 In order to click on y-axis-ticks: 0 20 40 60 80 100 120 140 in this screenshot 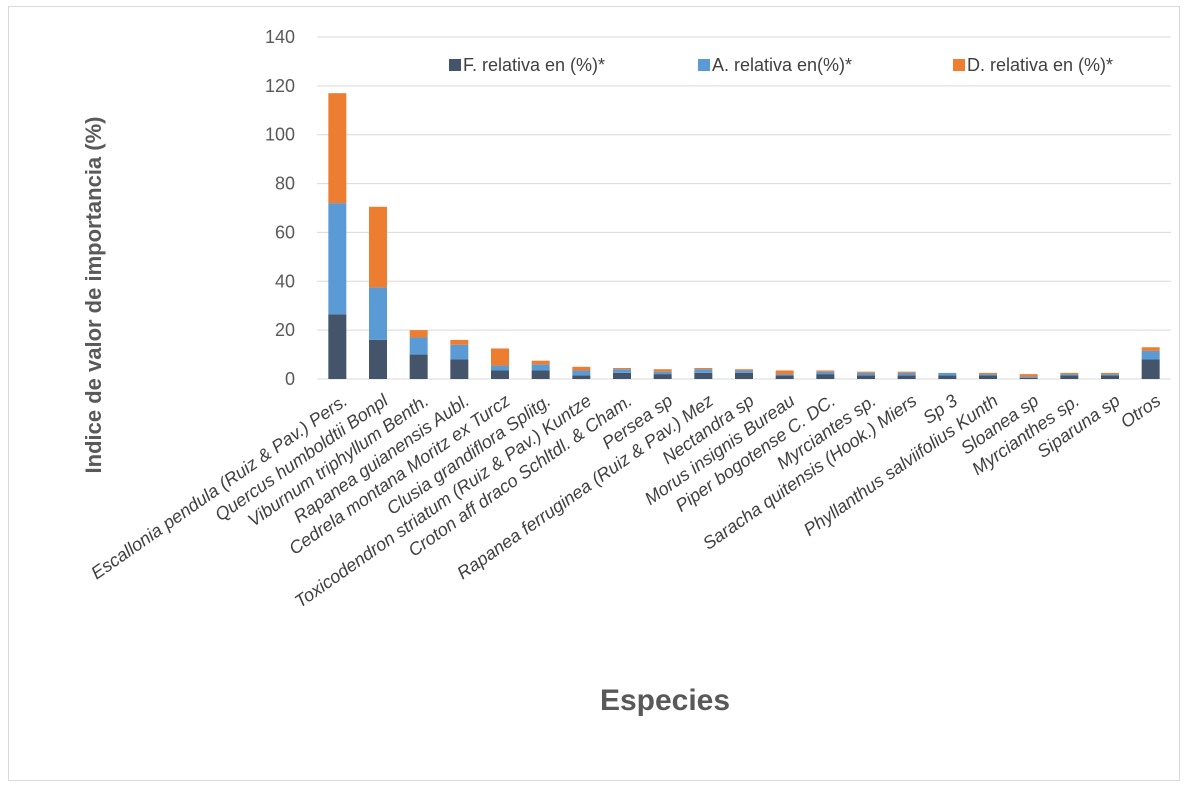, I will do `click(280, 208)`.